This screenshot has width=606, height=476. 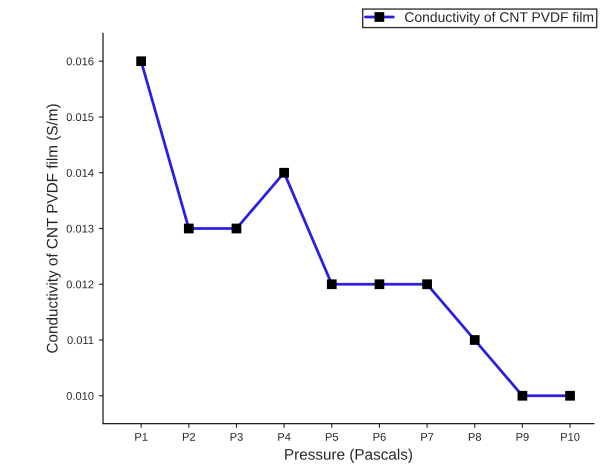 I want to click on y-tick-label: 0.013, so click(x=80, y=228).